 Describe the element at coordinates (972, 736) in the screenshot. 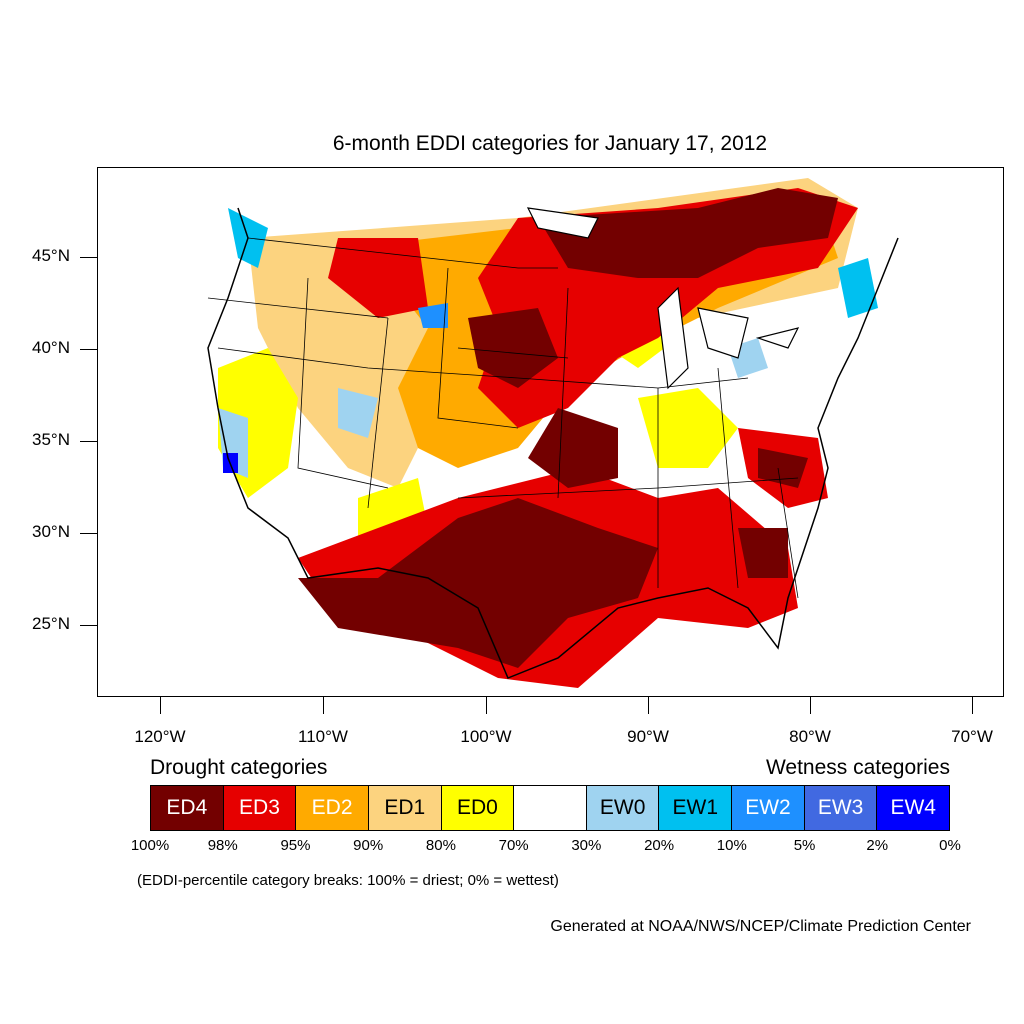

I see `lon-label: 70°W` at that location.